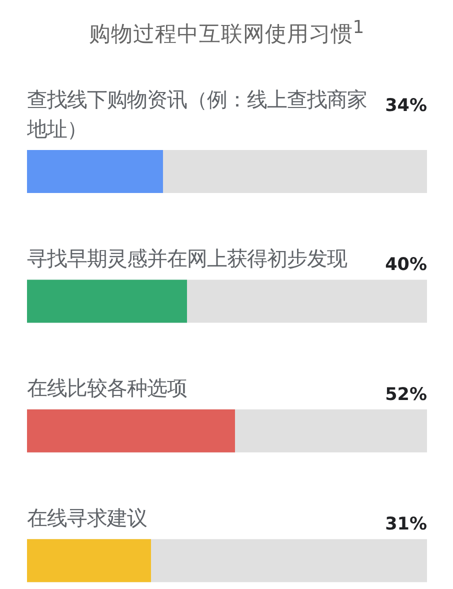  I want to click on data-label: 40%, so click(406, 265).